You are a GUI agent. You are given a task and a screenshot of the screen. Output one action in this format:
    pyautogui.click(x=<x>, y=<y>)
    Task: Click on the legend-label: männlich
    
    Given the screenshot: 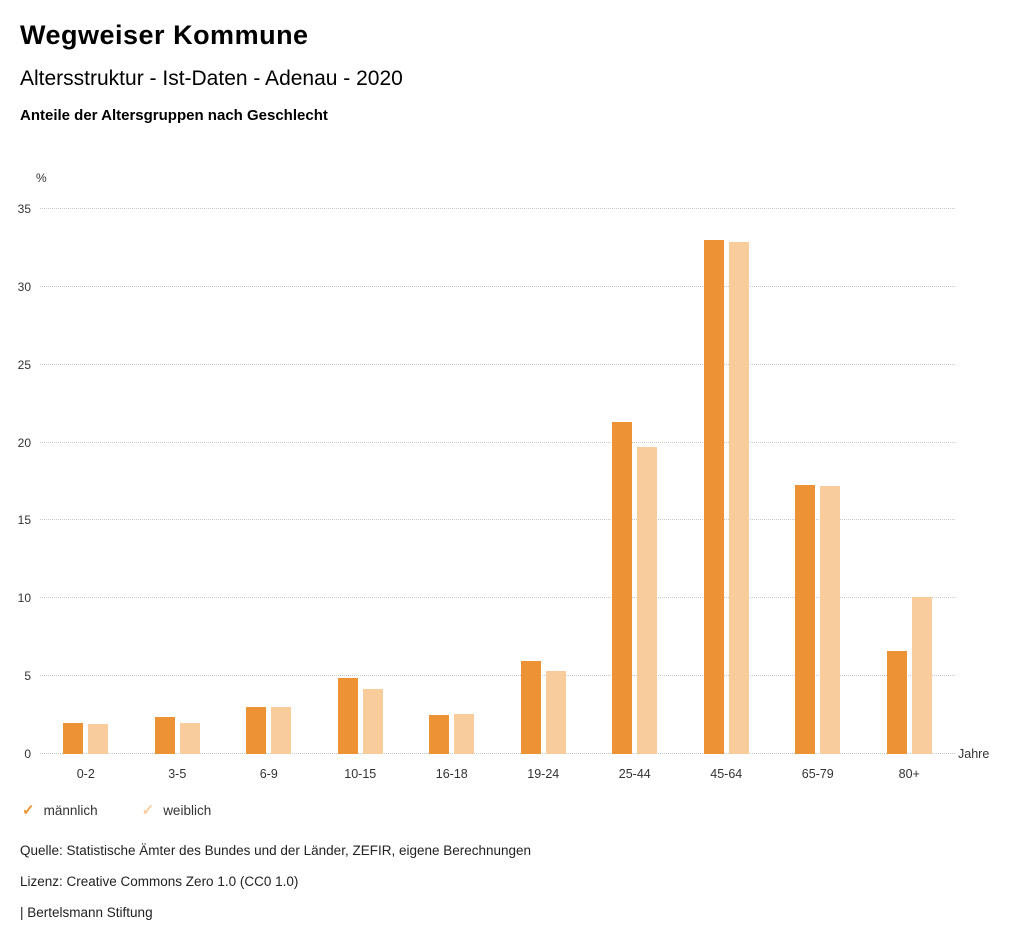 What is the action you would take?
    pyautogui.click(x=70, y=810)
    